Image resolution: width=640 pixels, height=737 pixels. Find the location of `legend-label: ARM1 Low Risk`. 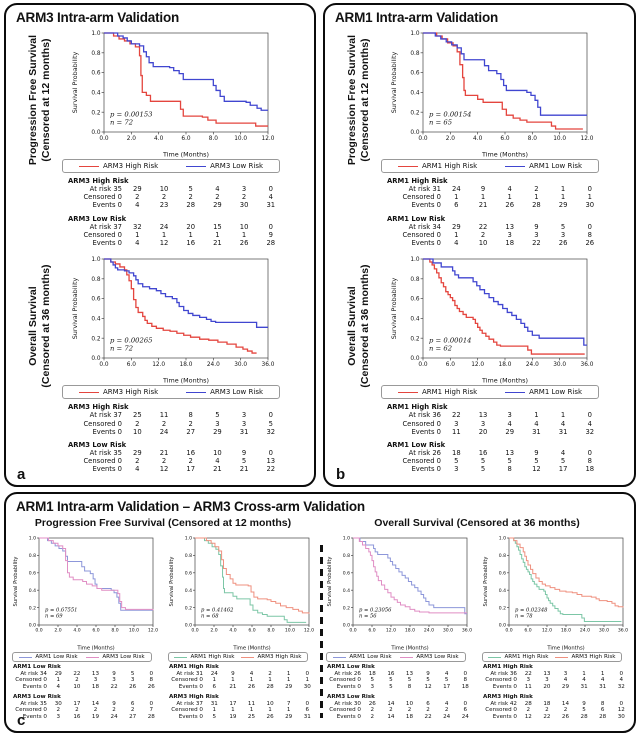

legend-label: ARM1 Low Risk is located at coordinates (556, 392).